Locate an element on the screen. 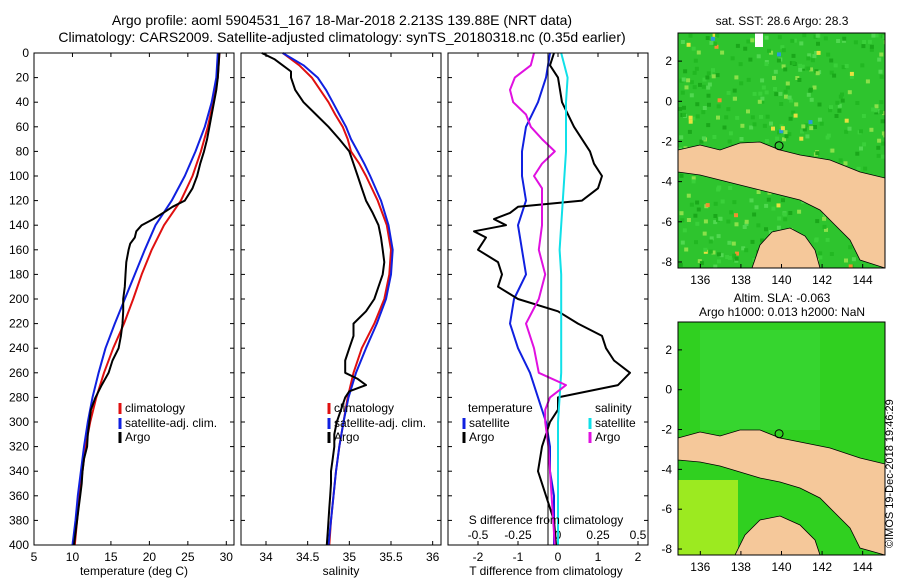 Image resolution: width=900 pixels, height=580 pixels. depth-tick-label: 220 is located at coordinates (19, 324).